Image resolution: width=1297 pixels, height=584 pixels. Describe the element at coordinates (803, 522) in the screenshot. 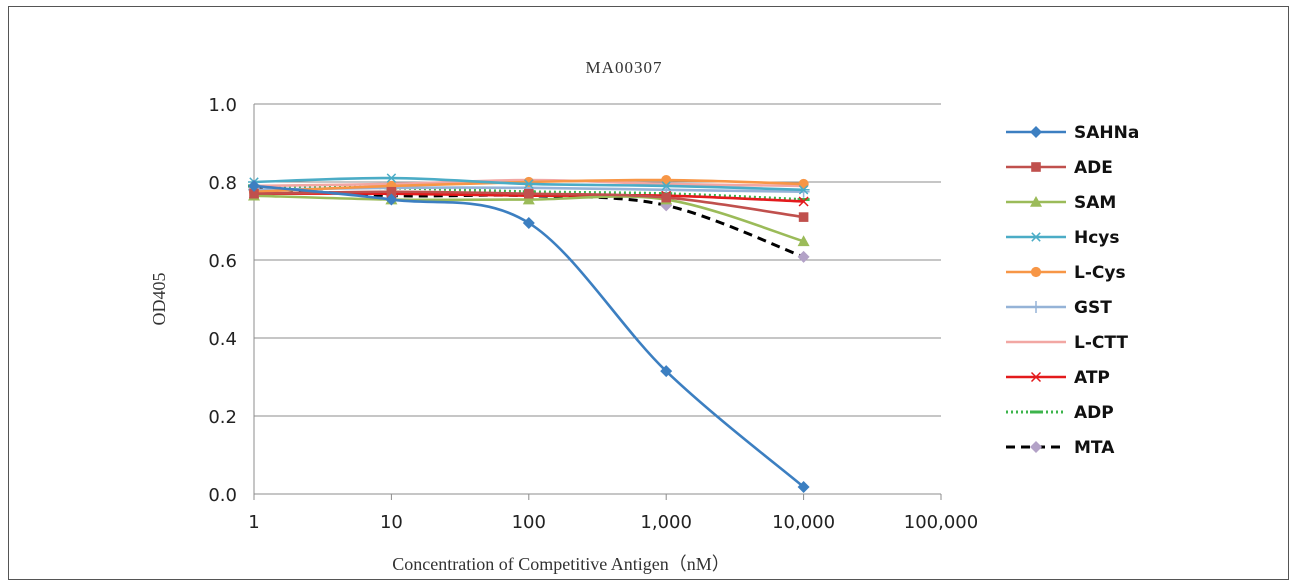

I see `x-tick-label: 10,000` at that location.